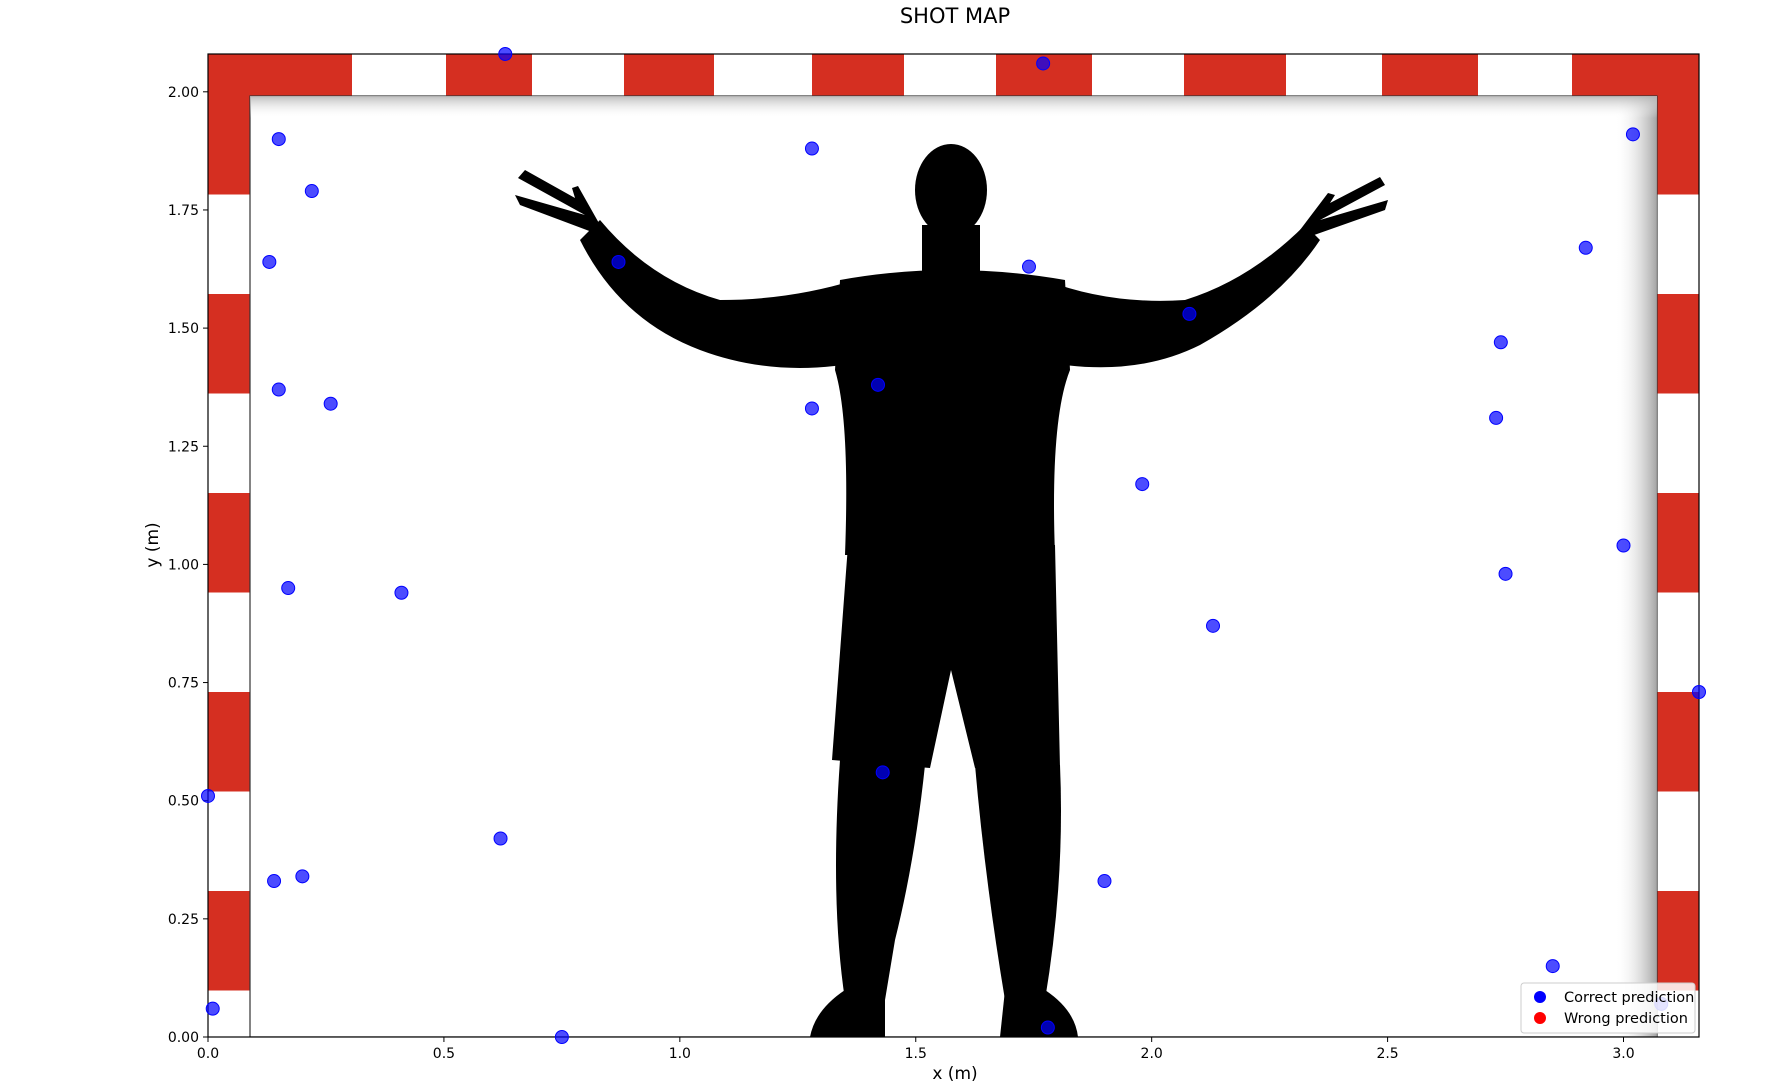  What do you see at coordinates (183, 684) in the screenshot?
I see `y-tick-label: 0.75` at bounding box center [183, 684].